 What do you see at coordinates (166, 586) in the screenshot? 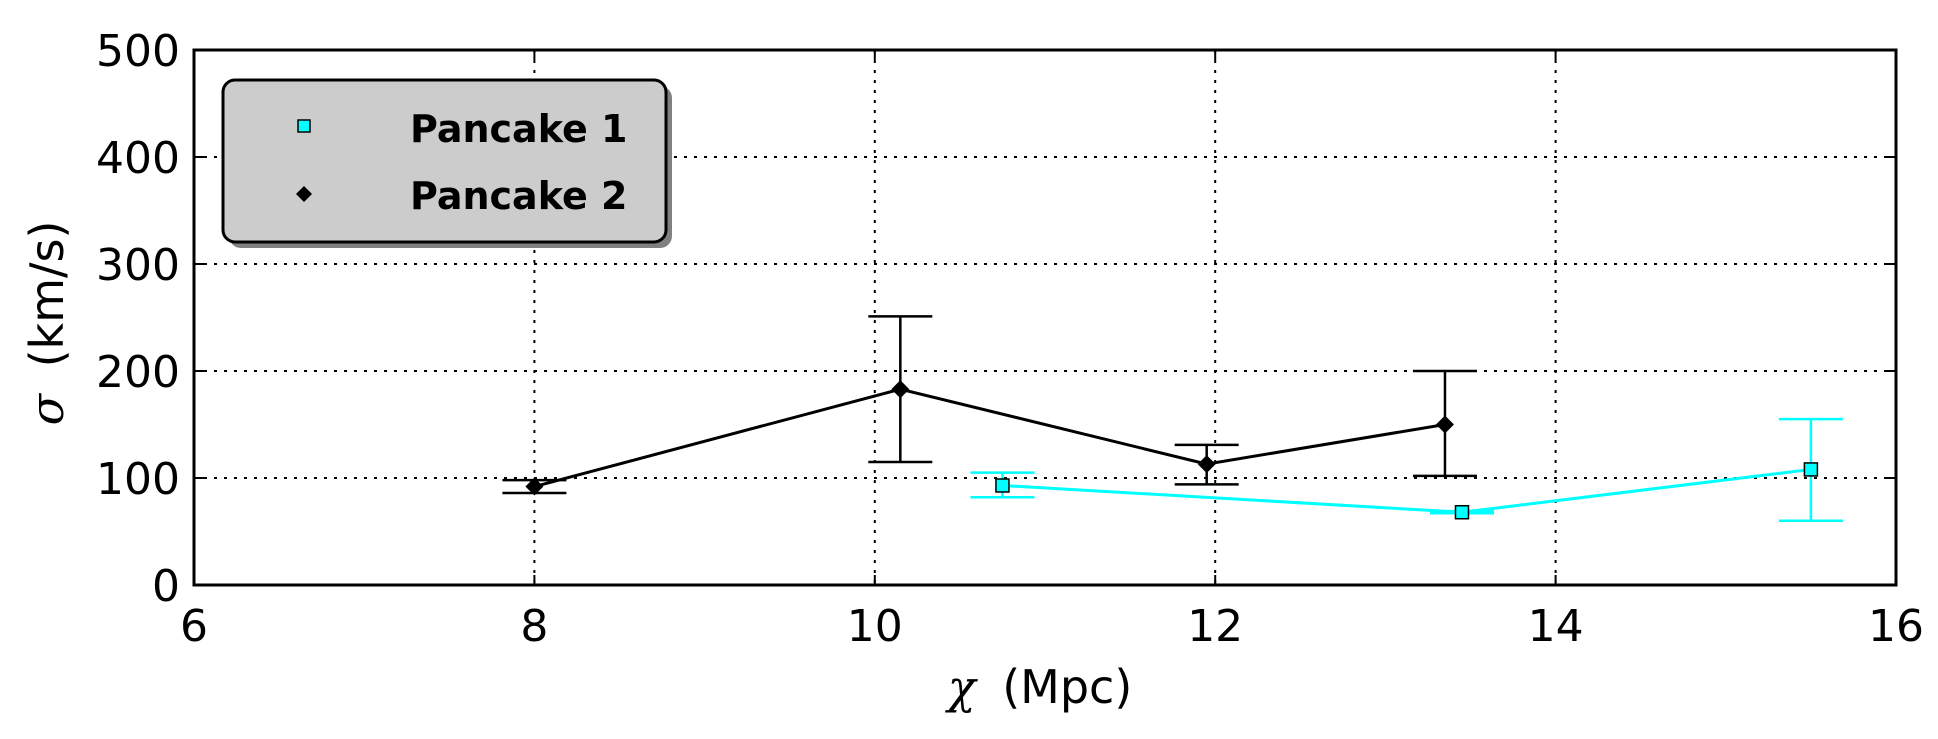
I see `y-tick-label: 0` at bounding box center [166, 586].